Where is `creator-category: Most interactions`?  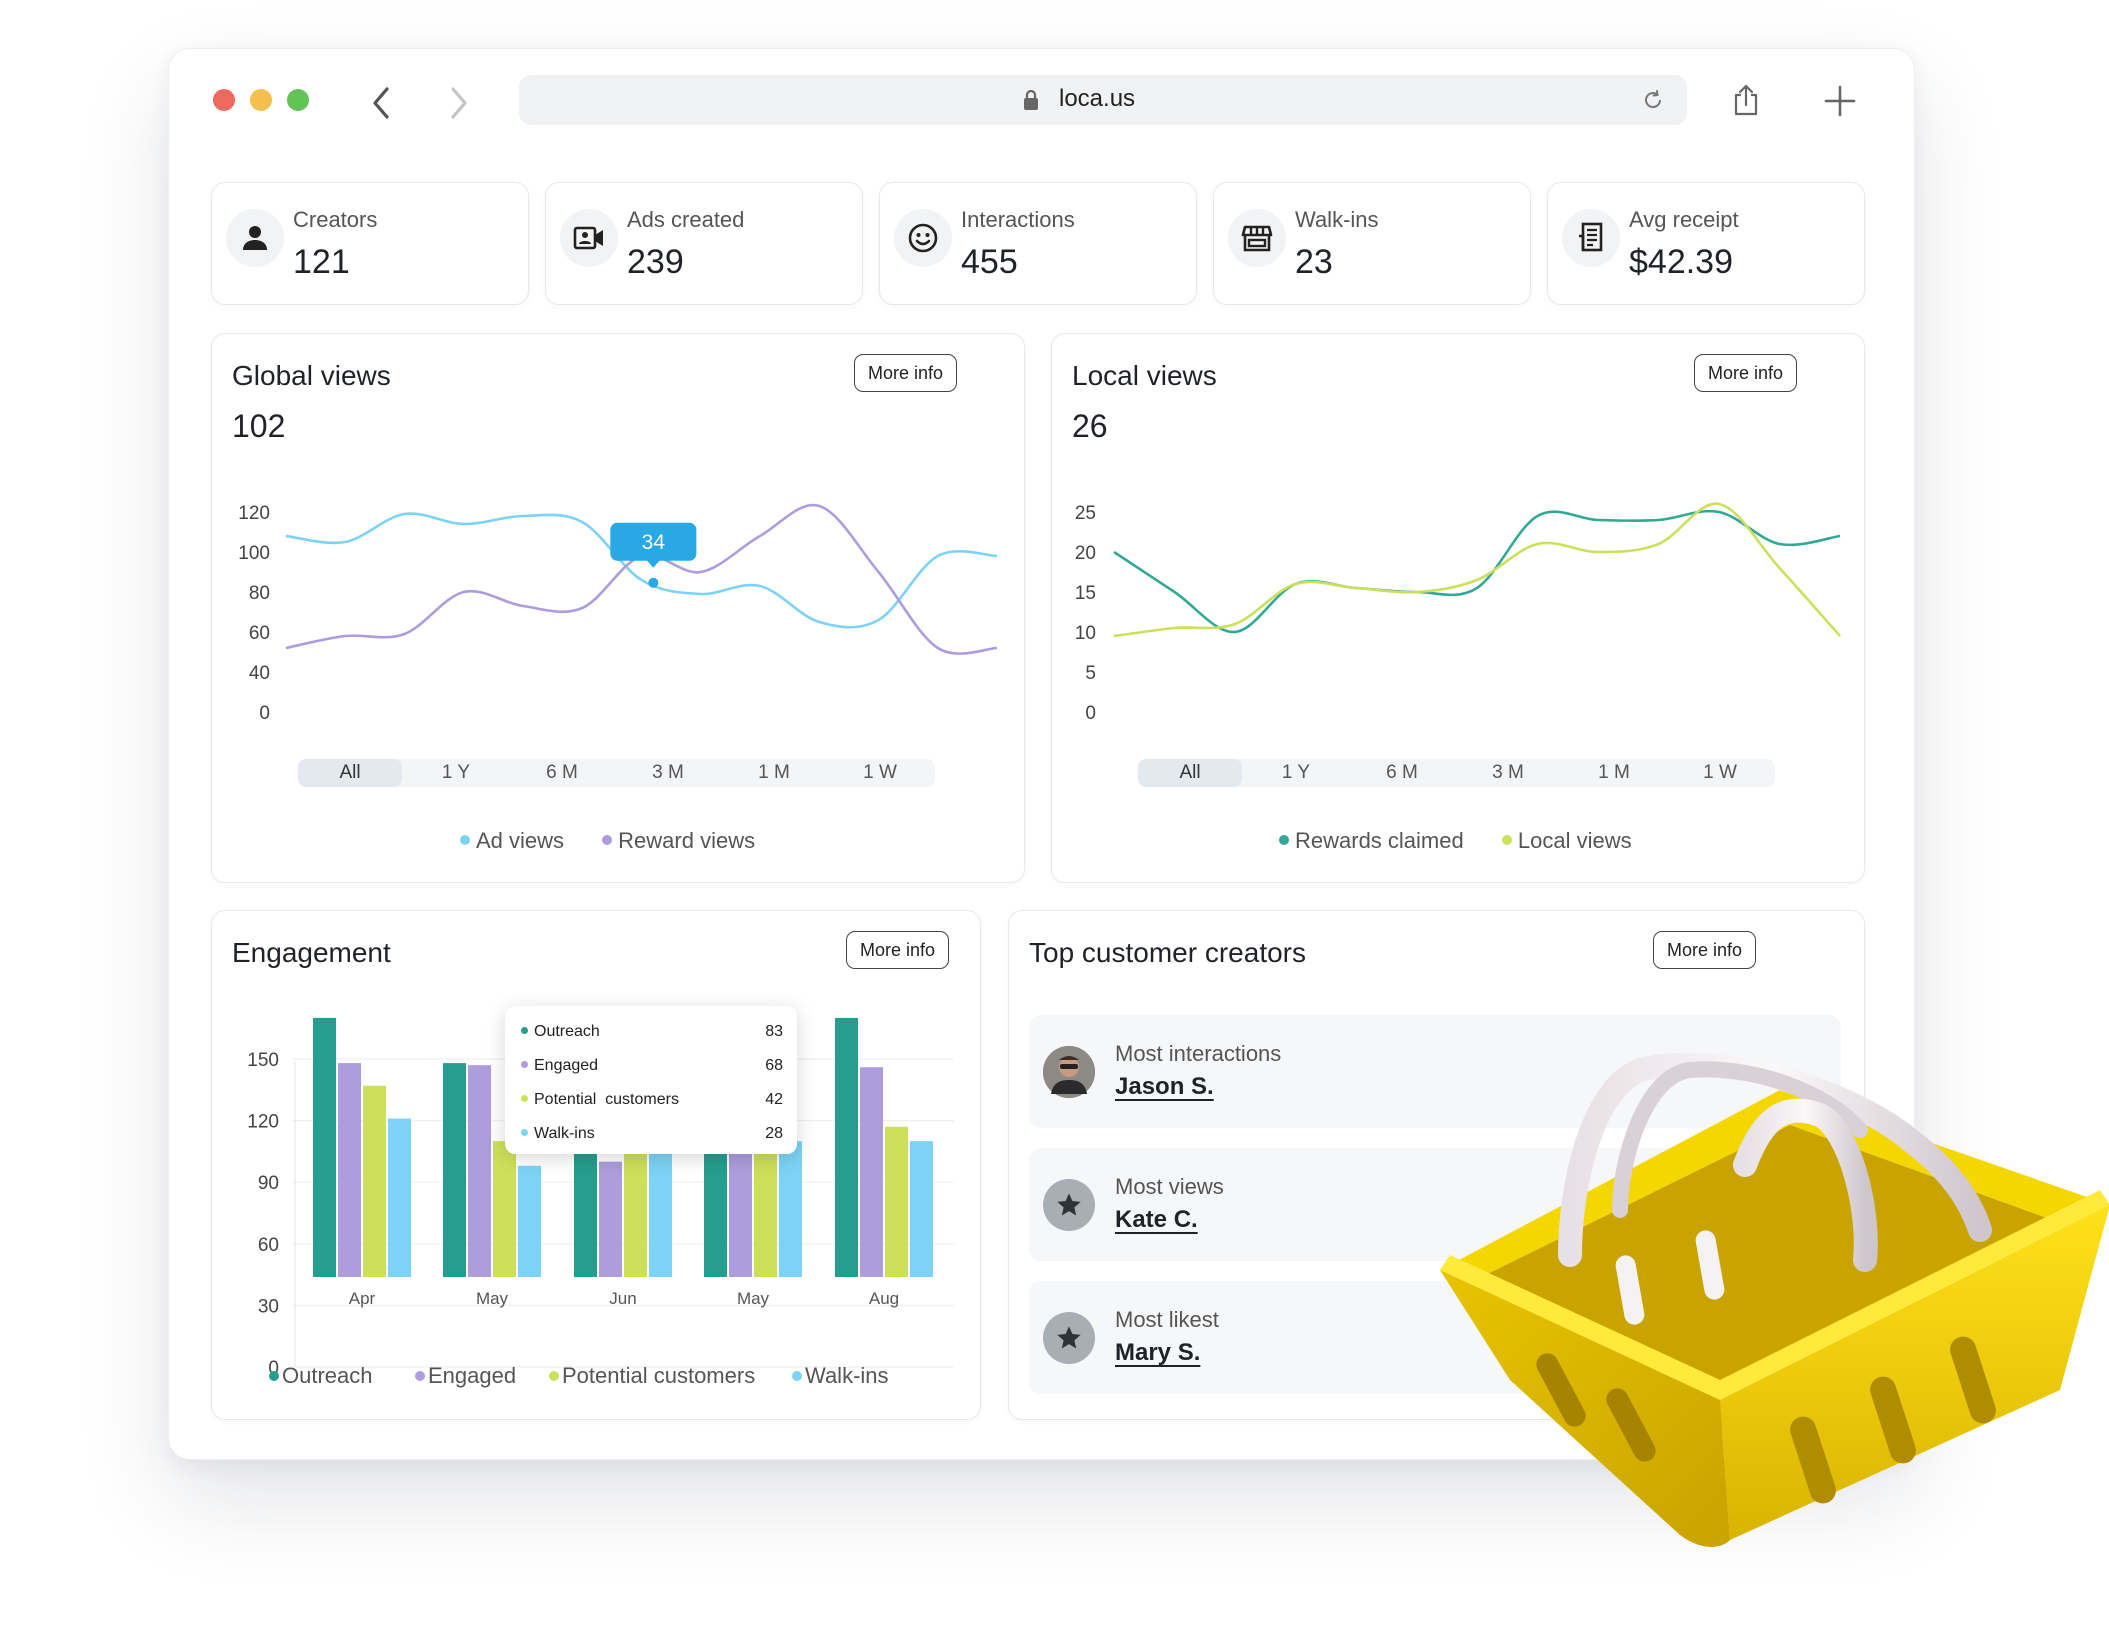 creator-category: Most interactions is located at coordinates (1198, 1053).